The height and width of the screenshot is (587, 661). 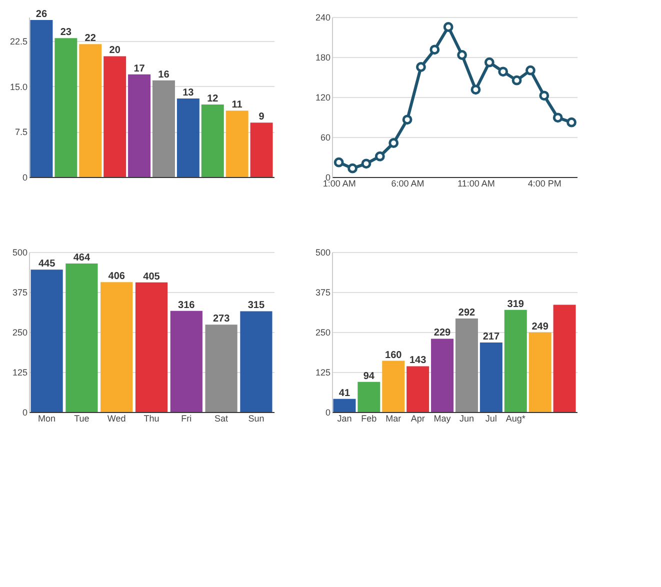 I want to click on y-tick-label: 60, so click(x=325, y=137).